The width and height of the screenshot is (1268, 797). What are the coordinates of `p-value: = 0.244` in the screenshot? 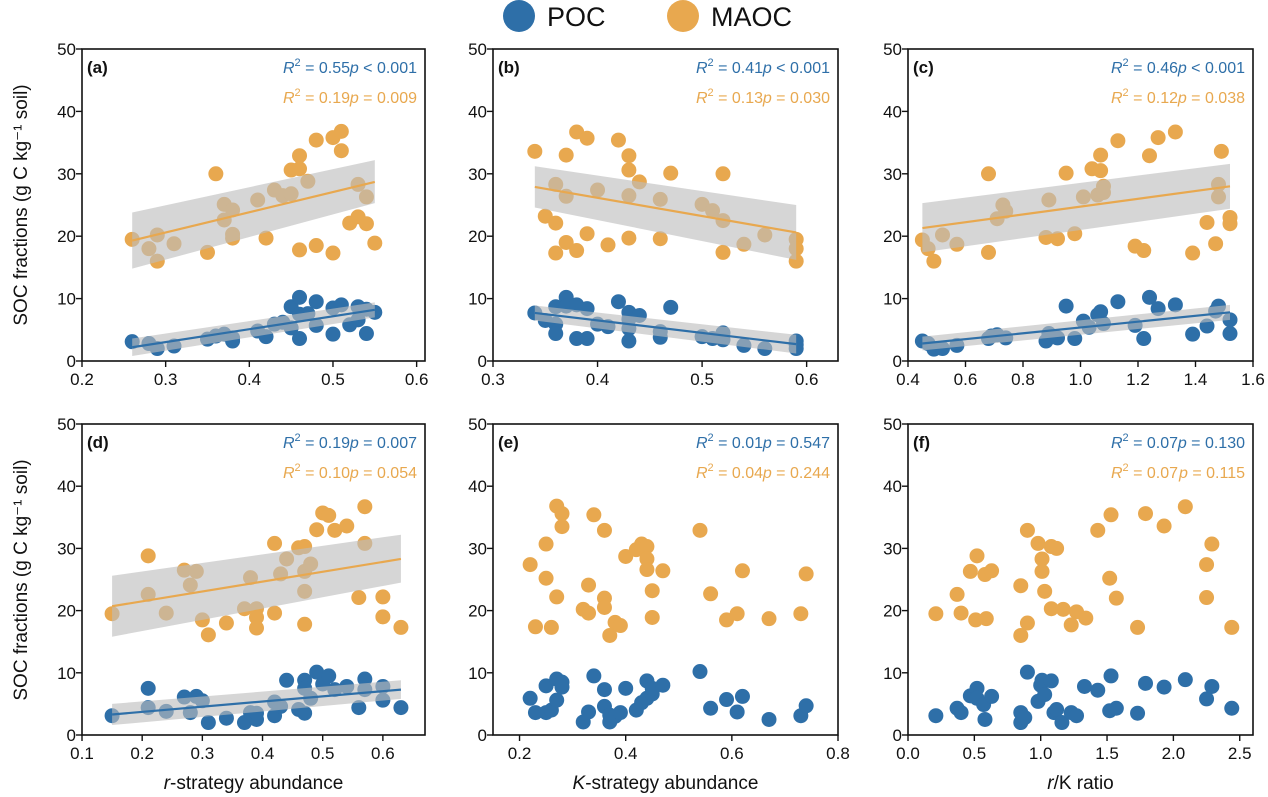 It's located at (801, 473).